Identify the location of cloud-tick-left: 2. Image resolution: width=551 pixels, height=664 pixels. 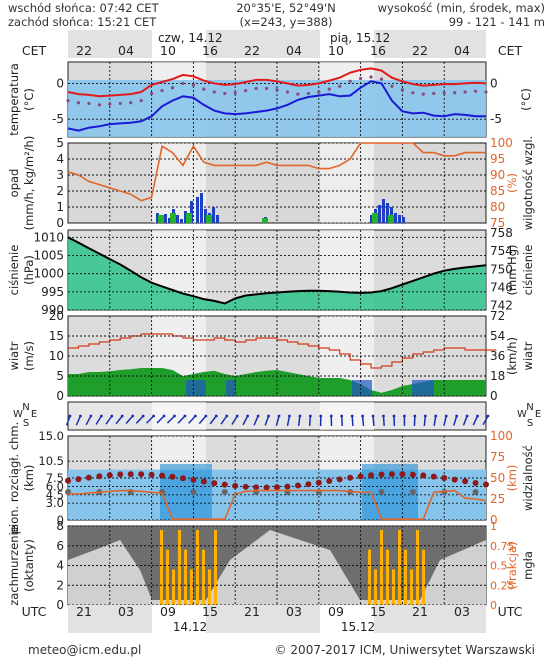
(60, 585).